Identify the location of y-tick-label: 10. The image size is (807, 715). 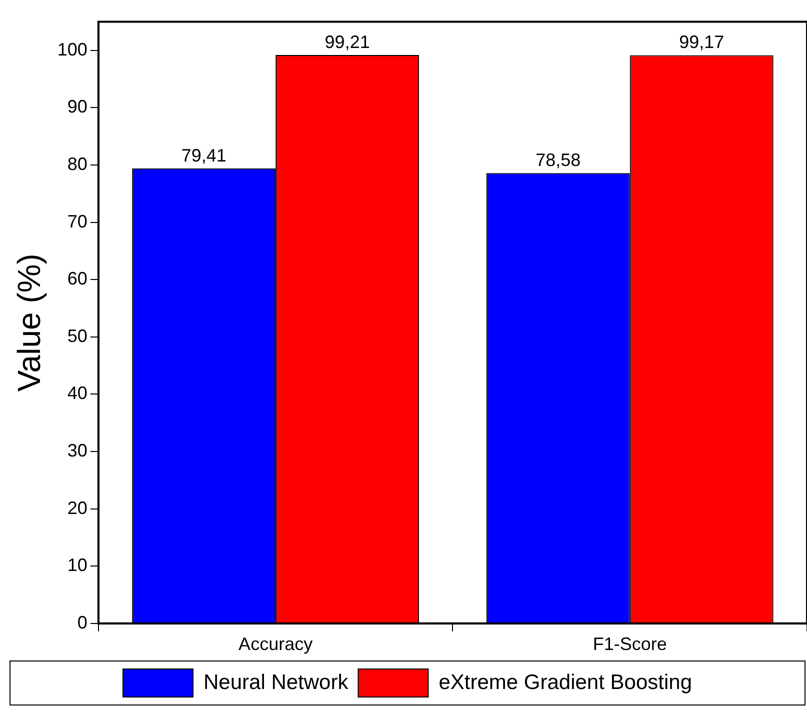
(77, 565).